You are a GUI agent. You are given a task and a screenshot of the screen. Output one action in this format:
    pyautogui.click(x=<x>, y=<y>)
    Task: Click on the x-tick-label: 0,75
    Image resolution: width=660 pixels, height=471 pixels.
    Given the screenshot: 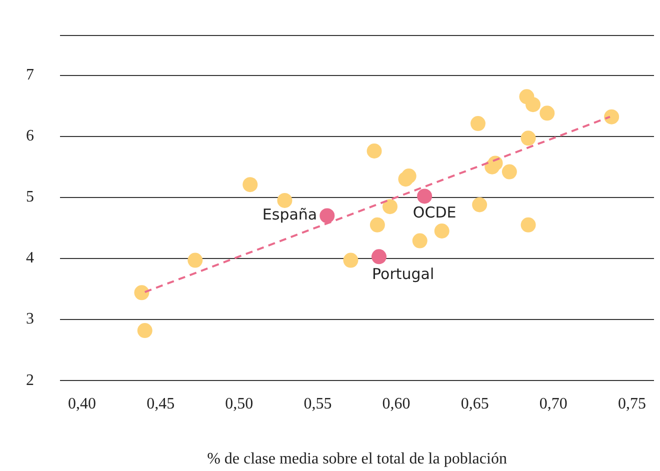 What is the action you would take?
    pyautogui.click(x=632, y=403)
    